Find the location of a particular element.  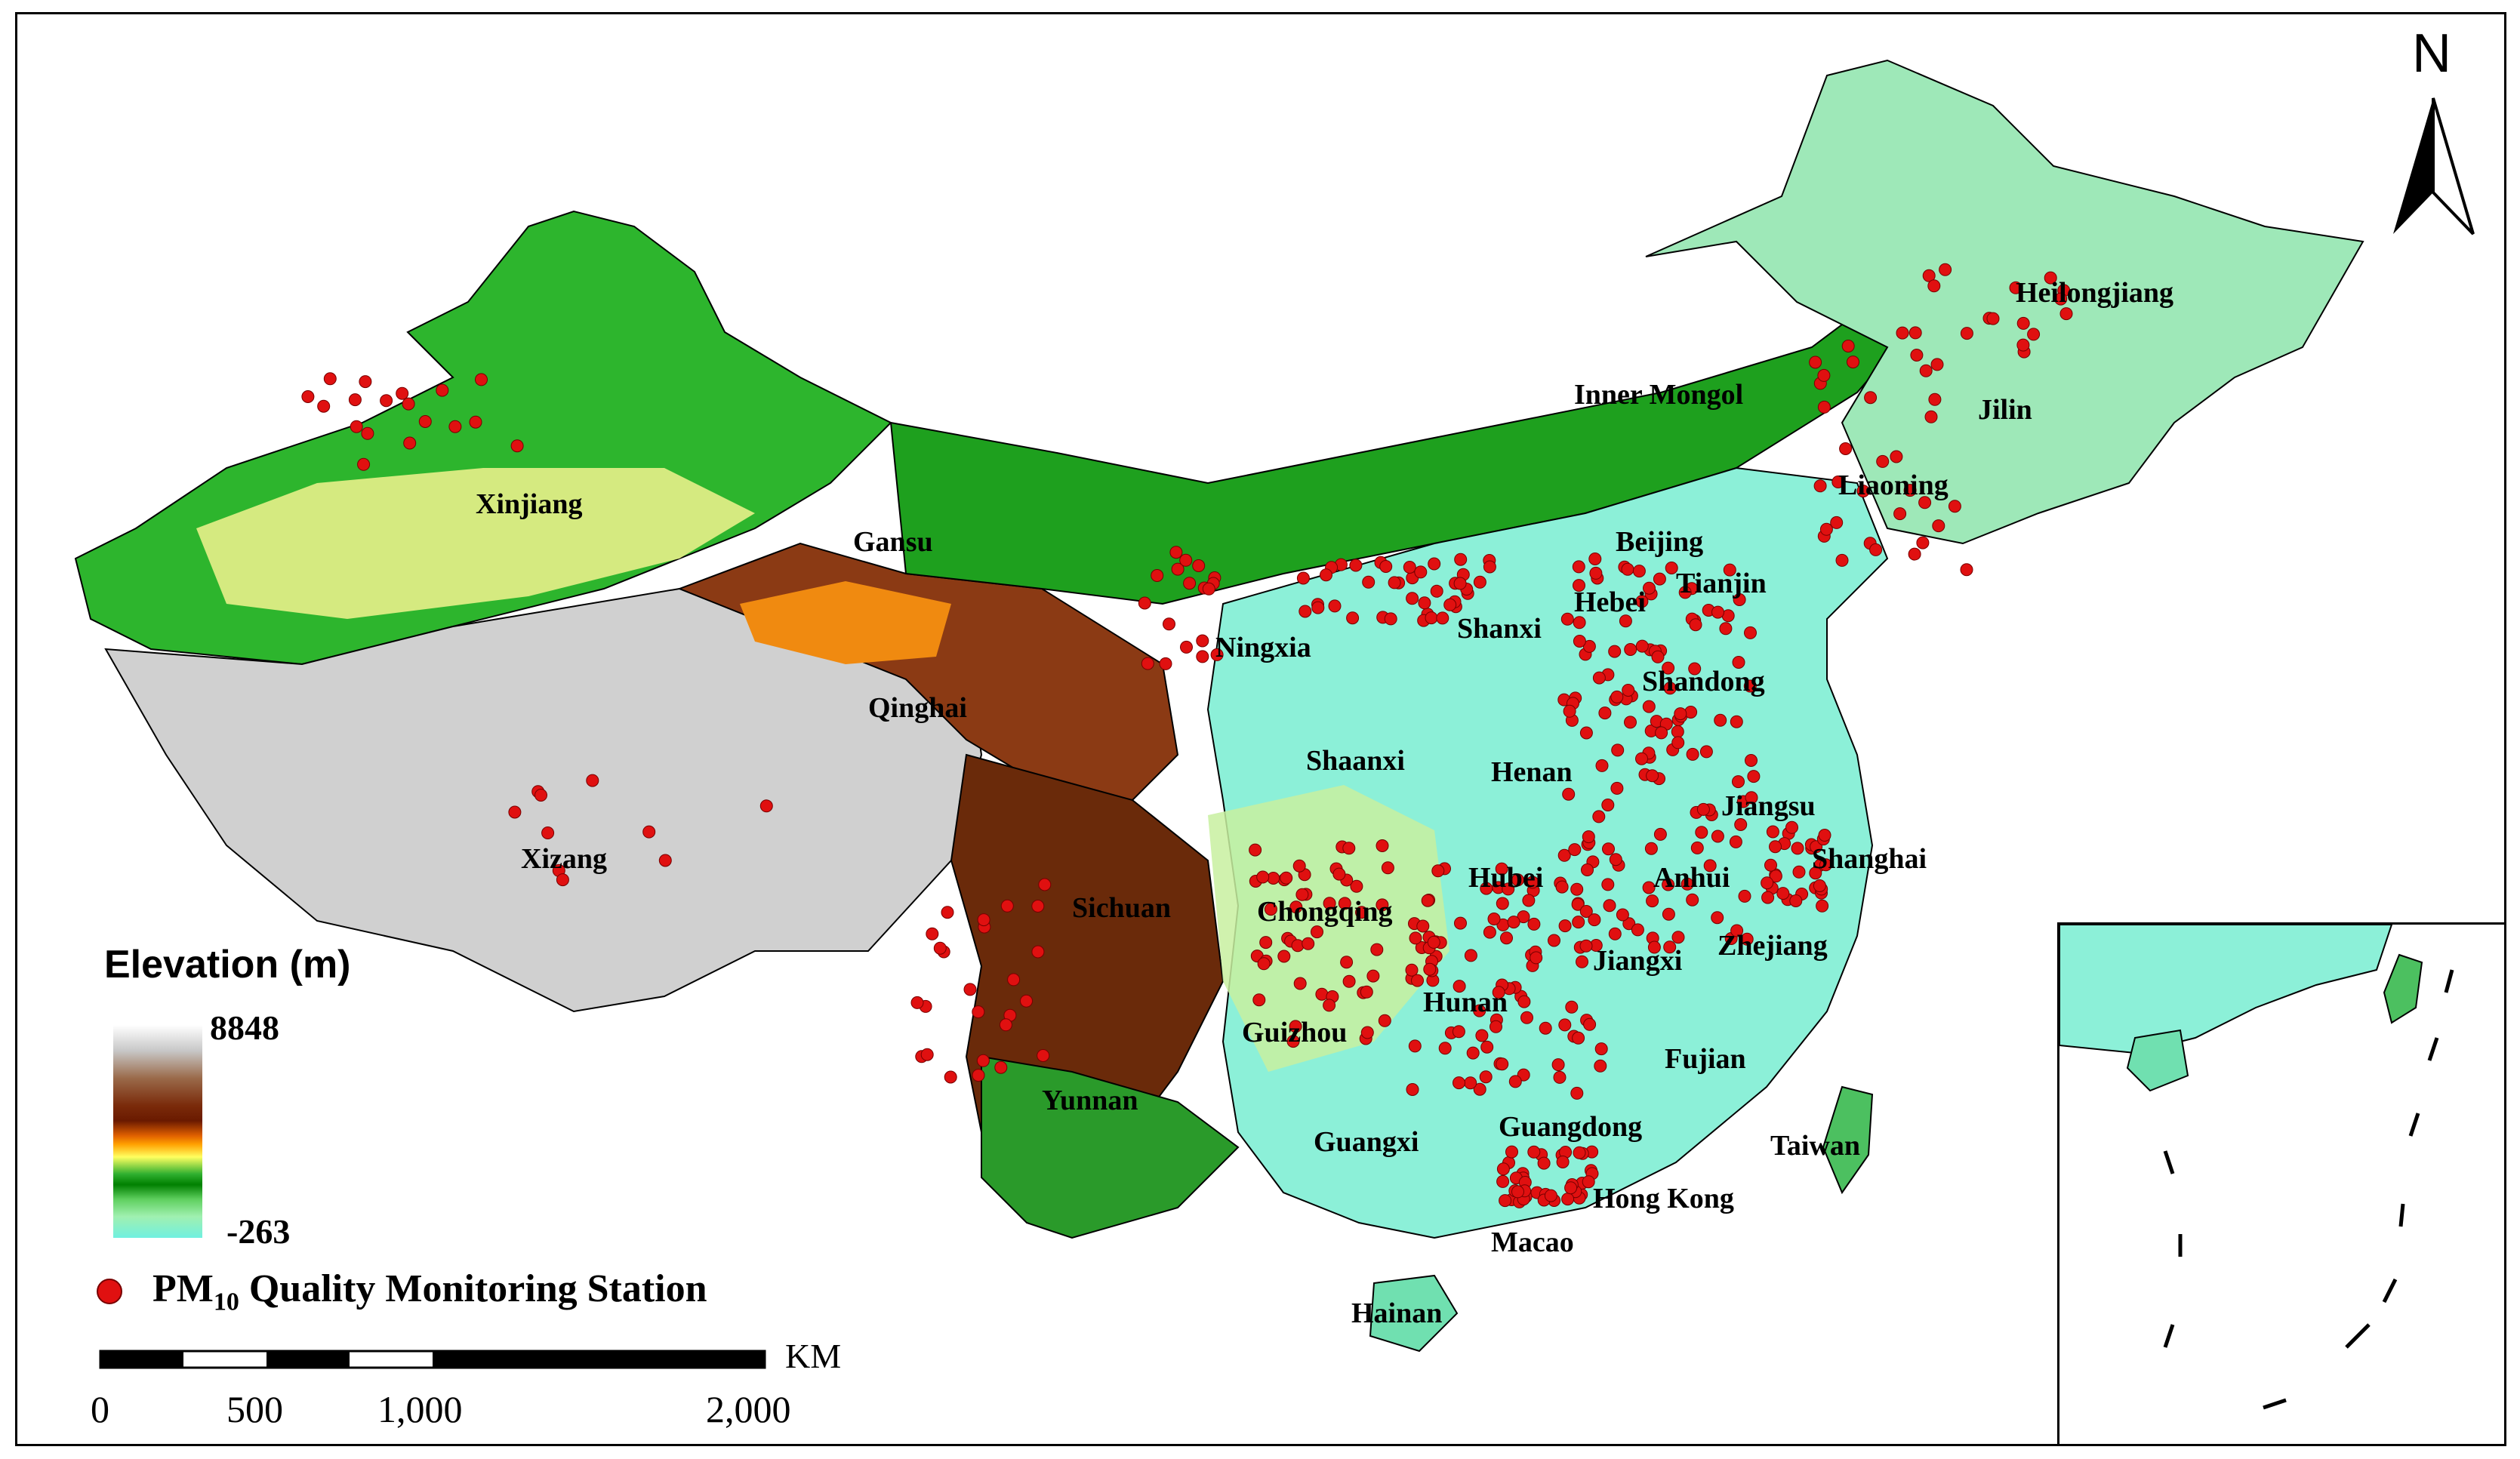

tarim-basin is located at coordinates (475, 543).